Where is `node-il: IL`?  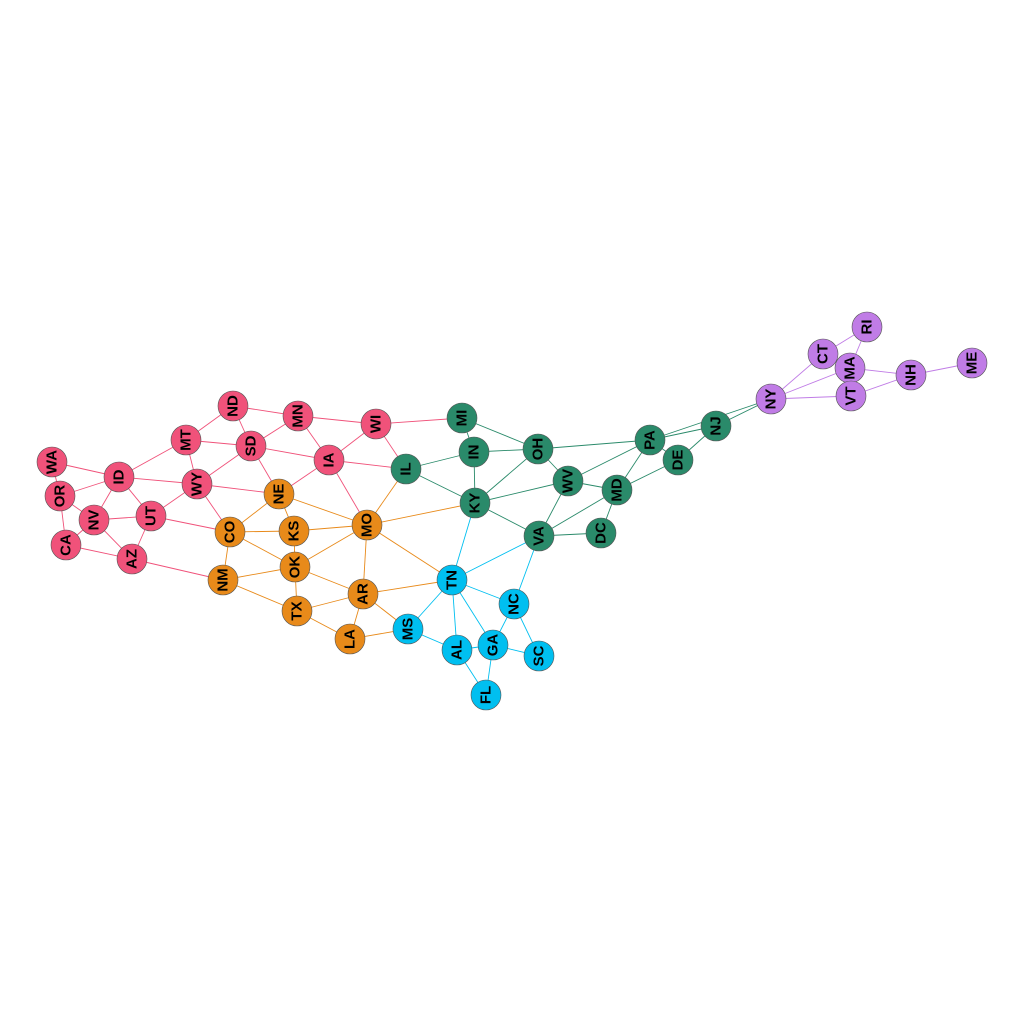
node-il: IL is located at coordinates (406, 469).